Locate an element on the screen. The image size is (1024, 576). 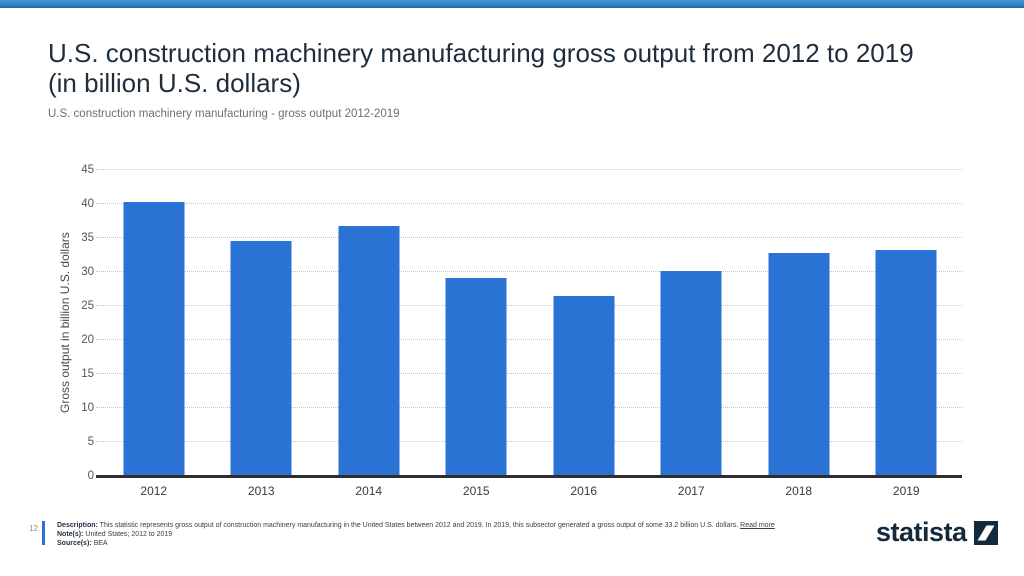
x-axis-line is located at coordinates (529, 476).